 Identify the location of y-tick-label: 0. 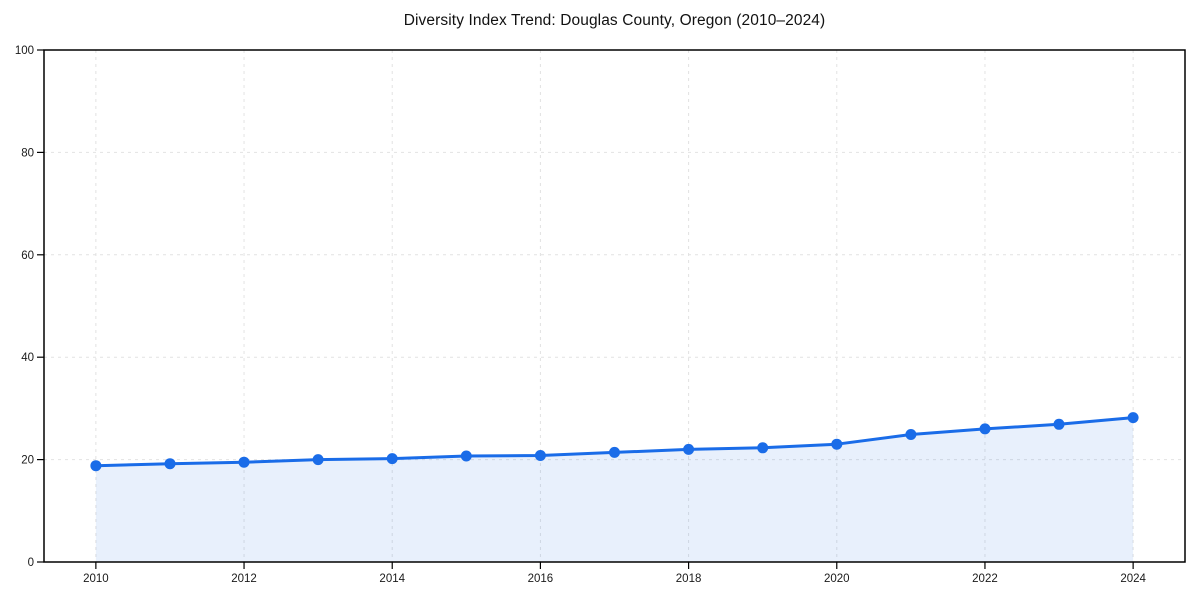
(31, 563).